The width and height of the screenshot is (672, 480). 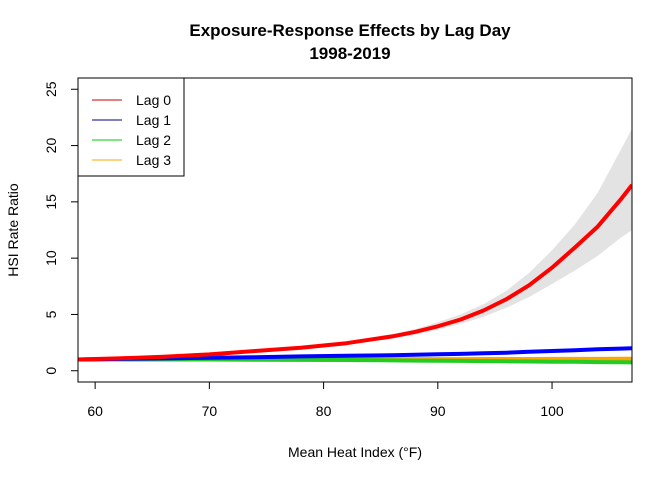 What do you see at coordinates (153, 120) in the screenshot?
I see `legend-label: Lag 1` at bounding box center [153, 120].